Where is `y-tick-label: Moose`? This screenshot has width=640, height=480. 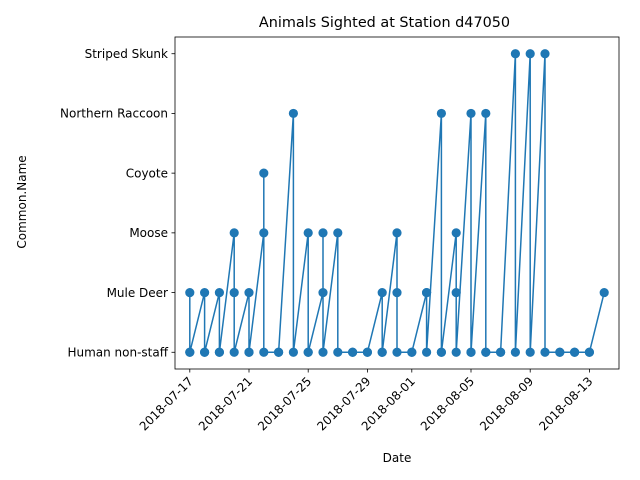
y-tick-label: Moose is located at coordinates (148, 233).